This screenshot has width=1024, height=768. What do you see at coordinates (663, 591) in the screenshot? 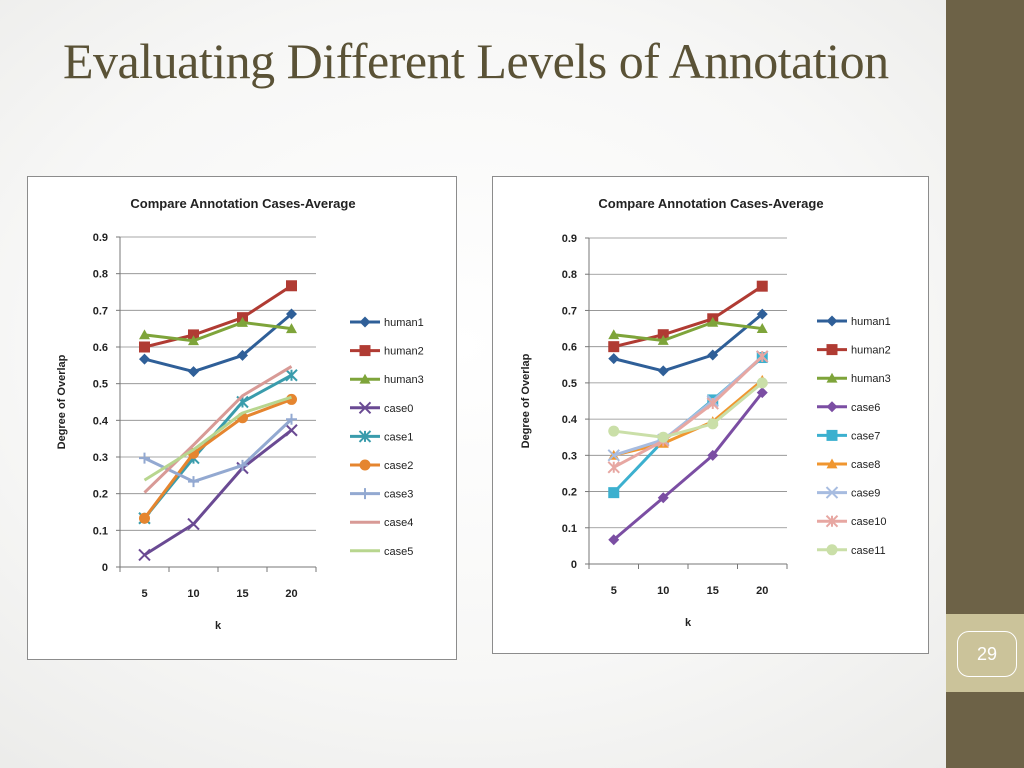
I see `x-tick-label: 10` at bounding box center [663, 591].